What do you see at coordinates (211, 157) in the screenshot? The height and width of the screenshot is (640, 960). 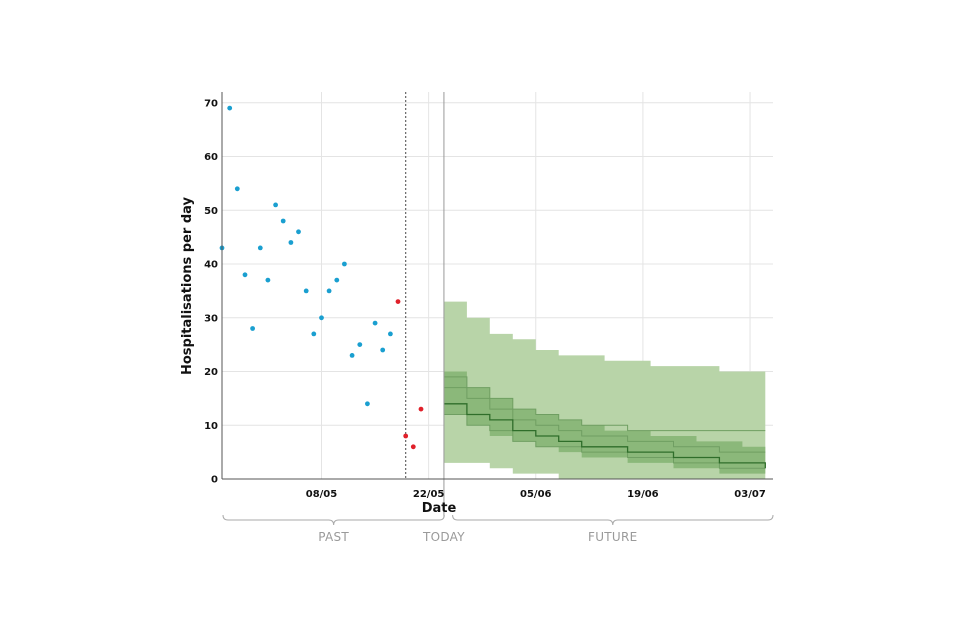 I see `y-tick-label: 60` at bounding box center [211, 157].